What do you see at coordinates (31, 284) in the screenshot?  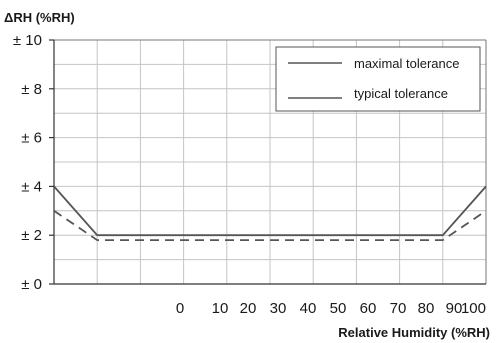 I see `y-tick-label: ± 0` at bounding box center [31, 284].